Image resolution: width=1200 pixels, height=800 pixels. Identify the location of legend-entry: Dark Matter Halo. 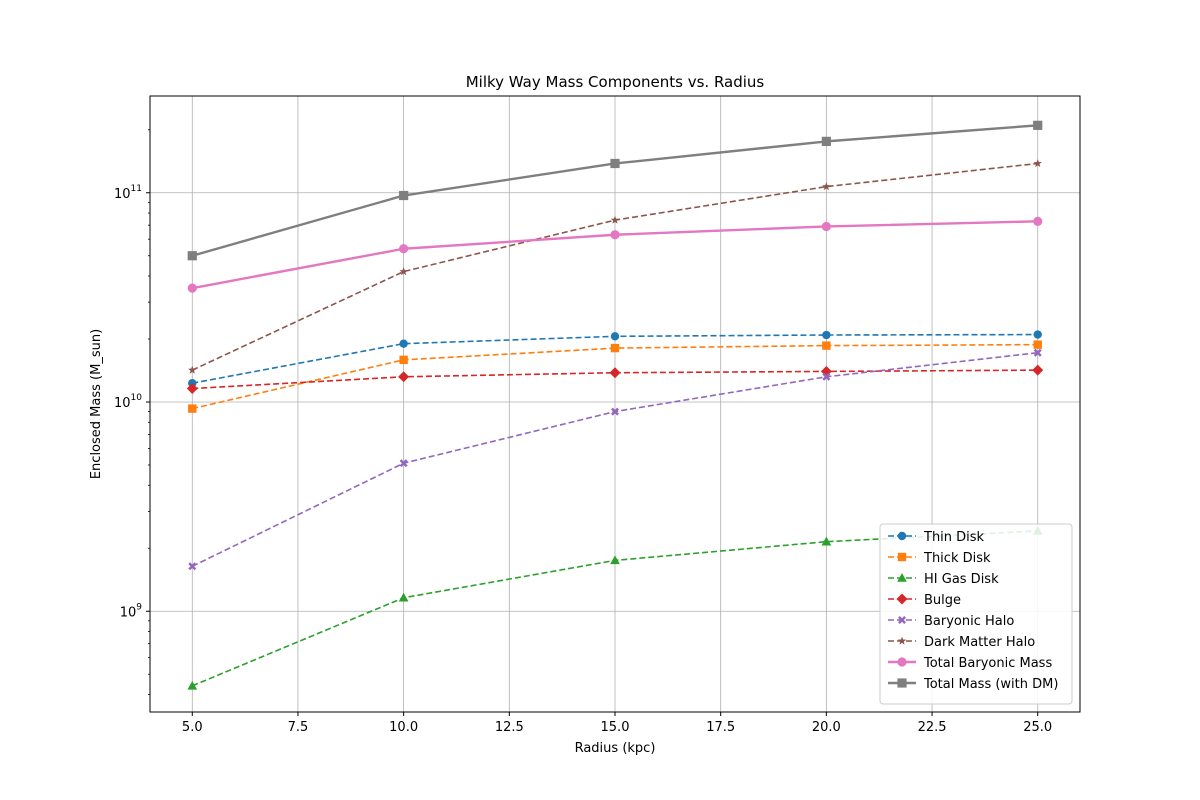
(961, 642).